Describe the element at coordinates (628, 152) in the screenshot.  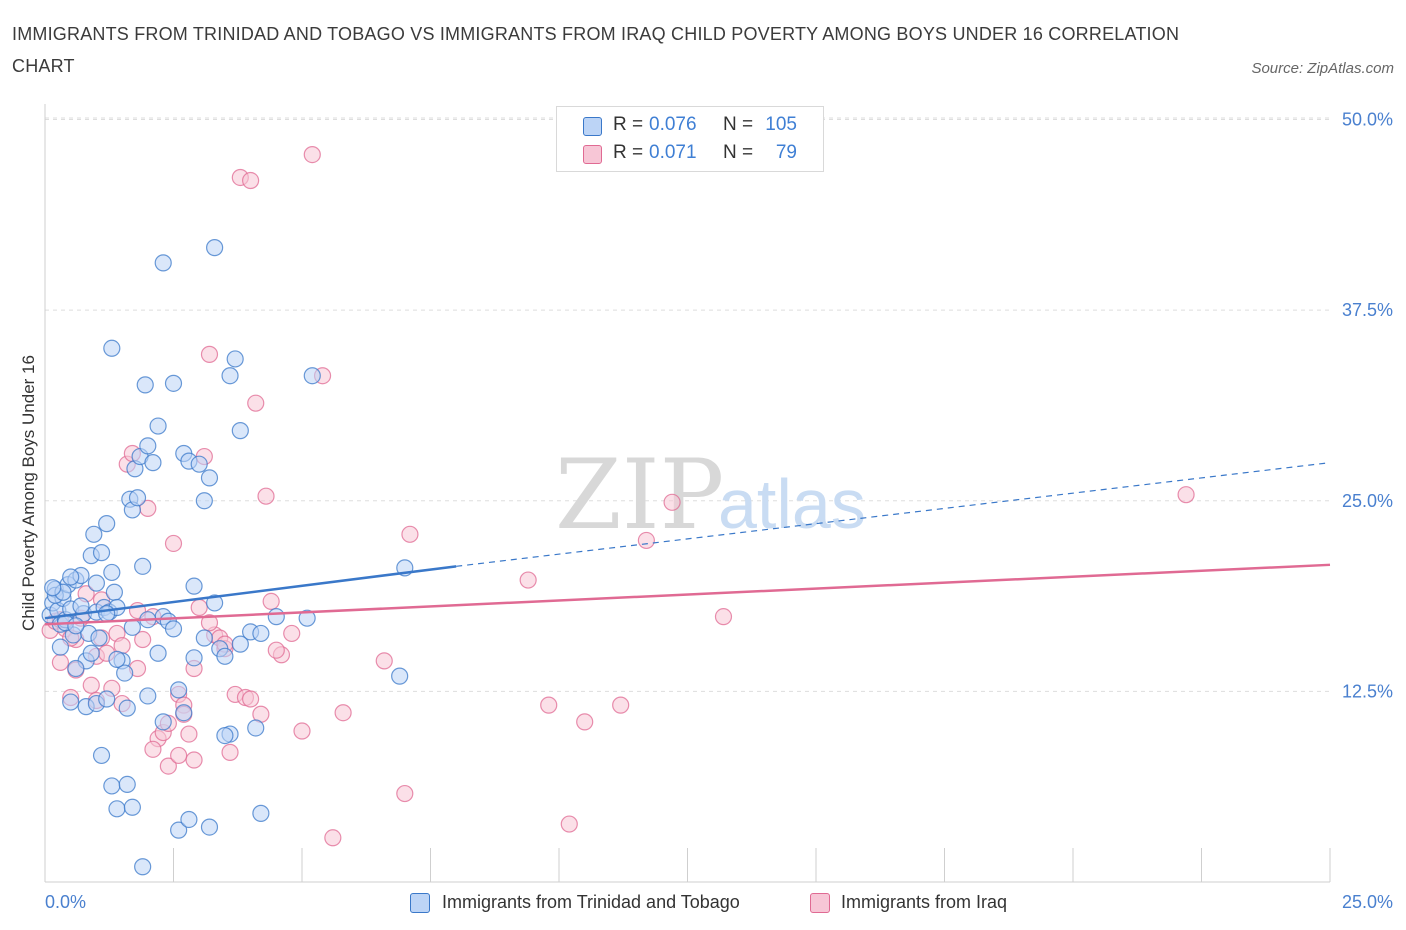
I see `legend-r-label: R =` at that location.